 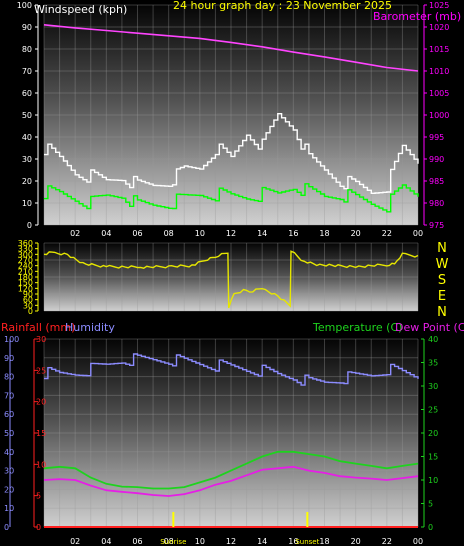 What do you see at coordinates (27, 49) in the screenshot?
I see `panel-1-left-tick-label: 80` at bounding box center [27, 49].